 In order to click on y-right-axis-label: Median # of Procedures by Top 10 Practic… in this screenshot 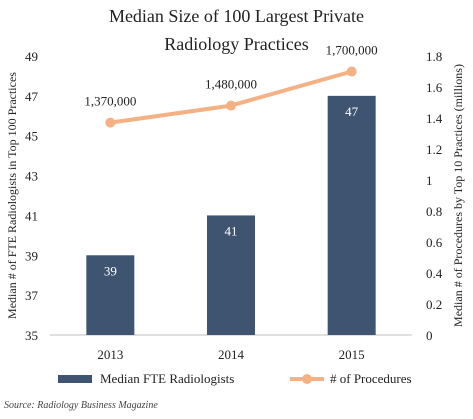, I will do `click(458, 195)`.